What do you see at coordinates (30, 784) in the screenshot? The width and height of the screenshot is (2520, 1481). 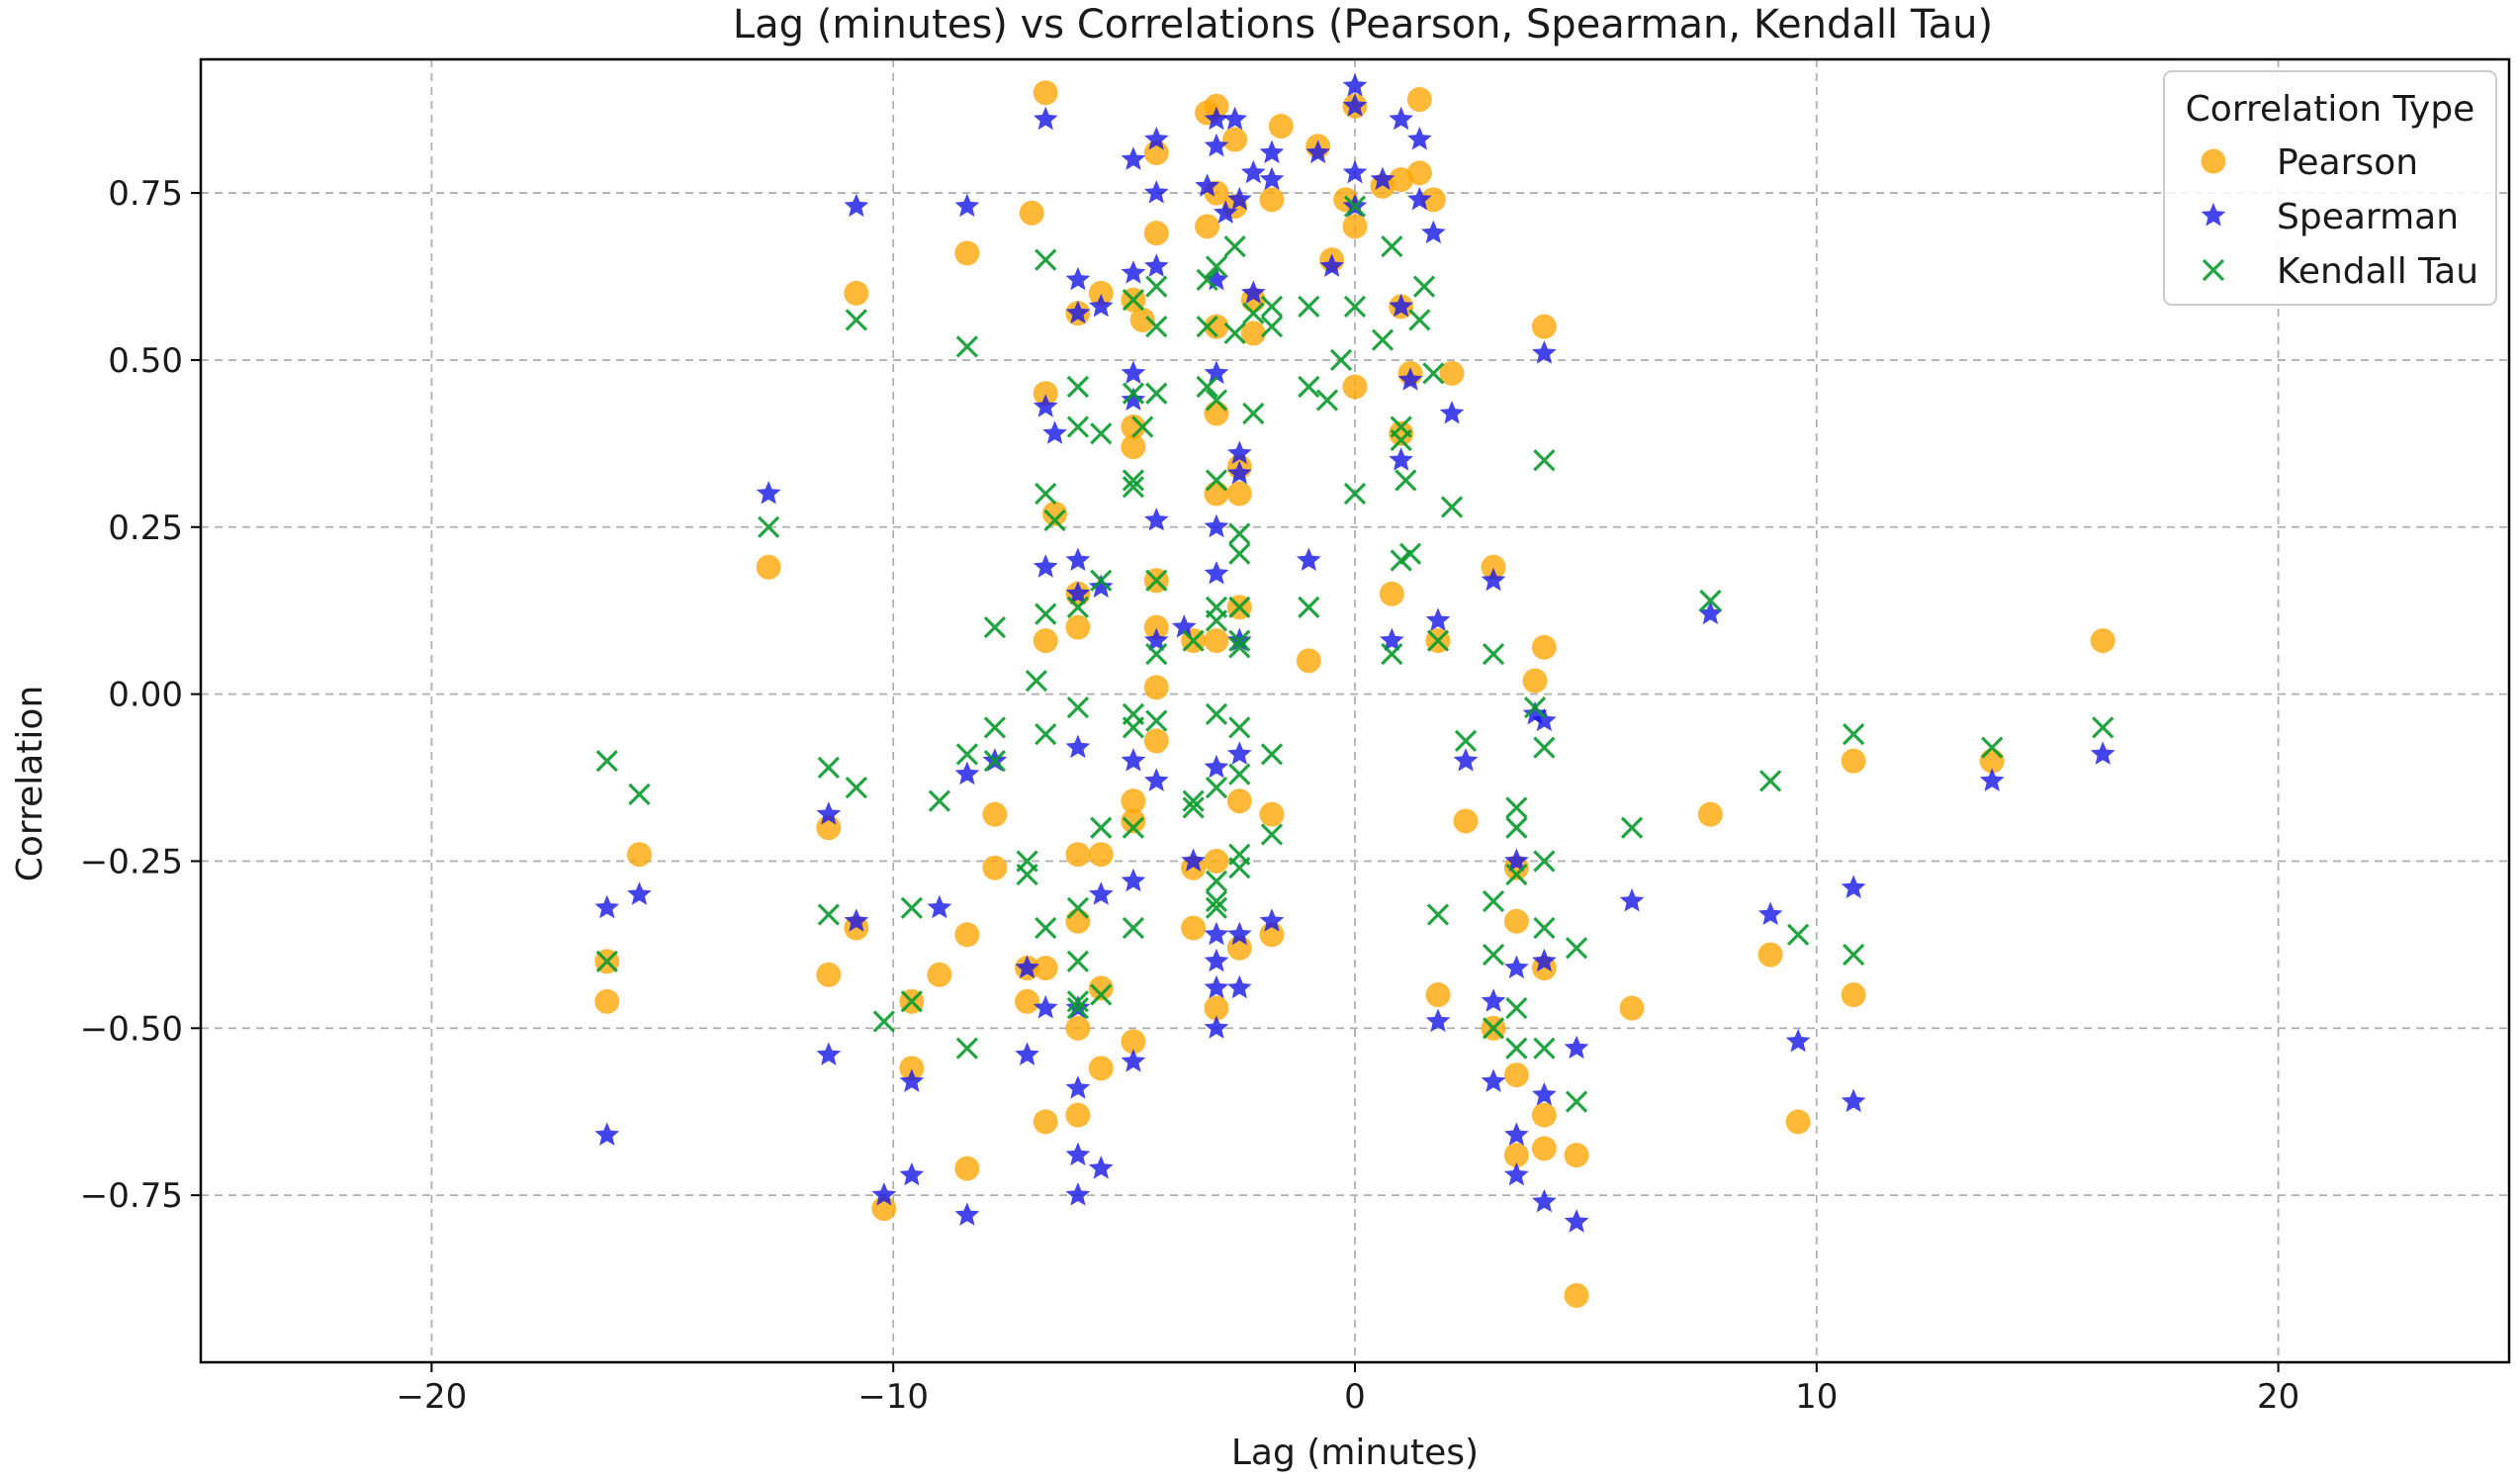 I see `y-axis-label: Correlation` at bounding box center [30, 784].